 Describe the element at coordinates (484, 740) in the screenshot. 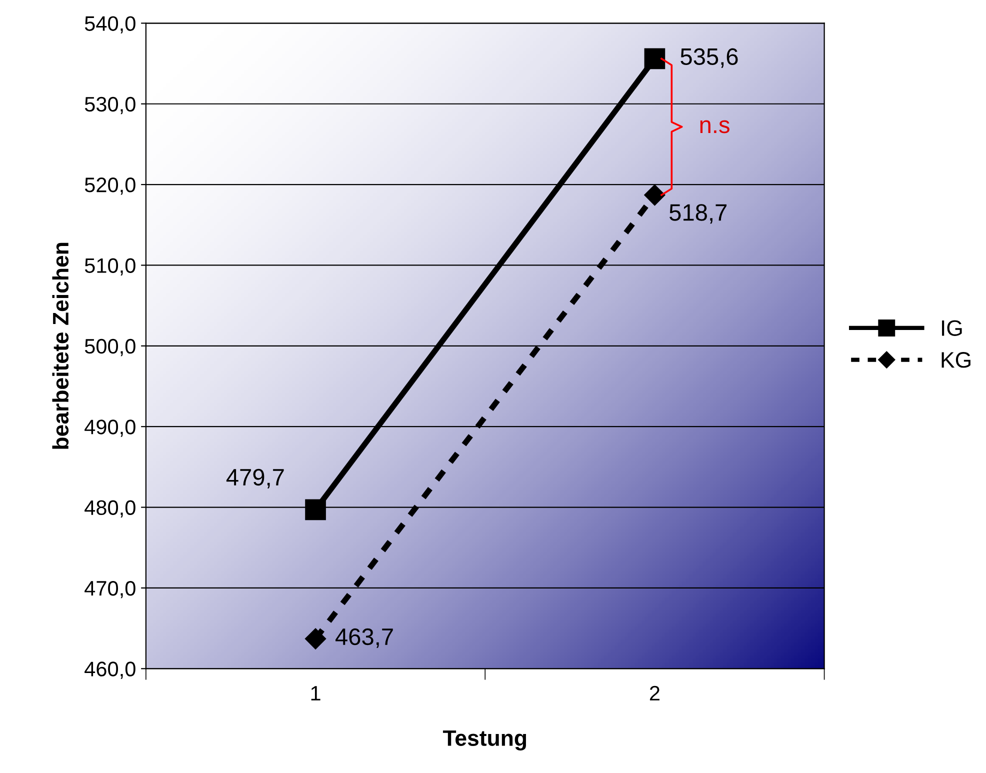

I see `x-axis-title: Testung` at that location.